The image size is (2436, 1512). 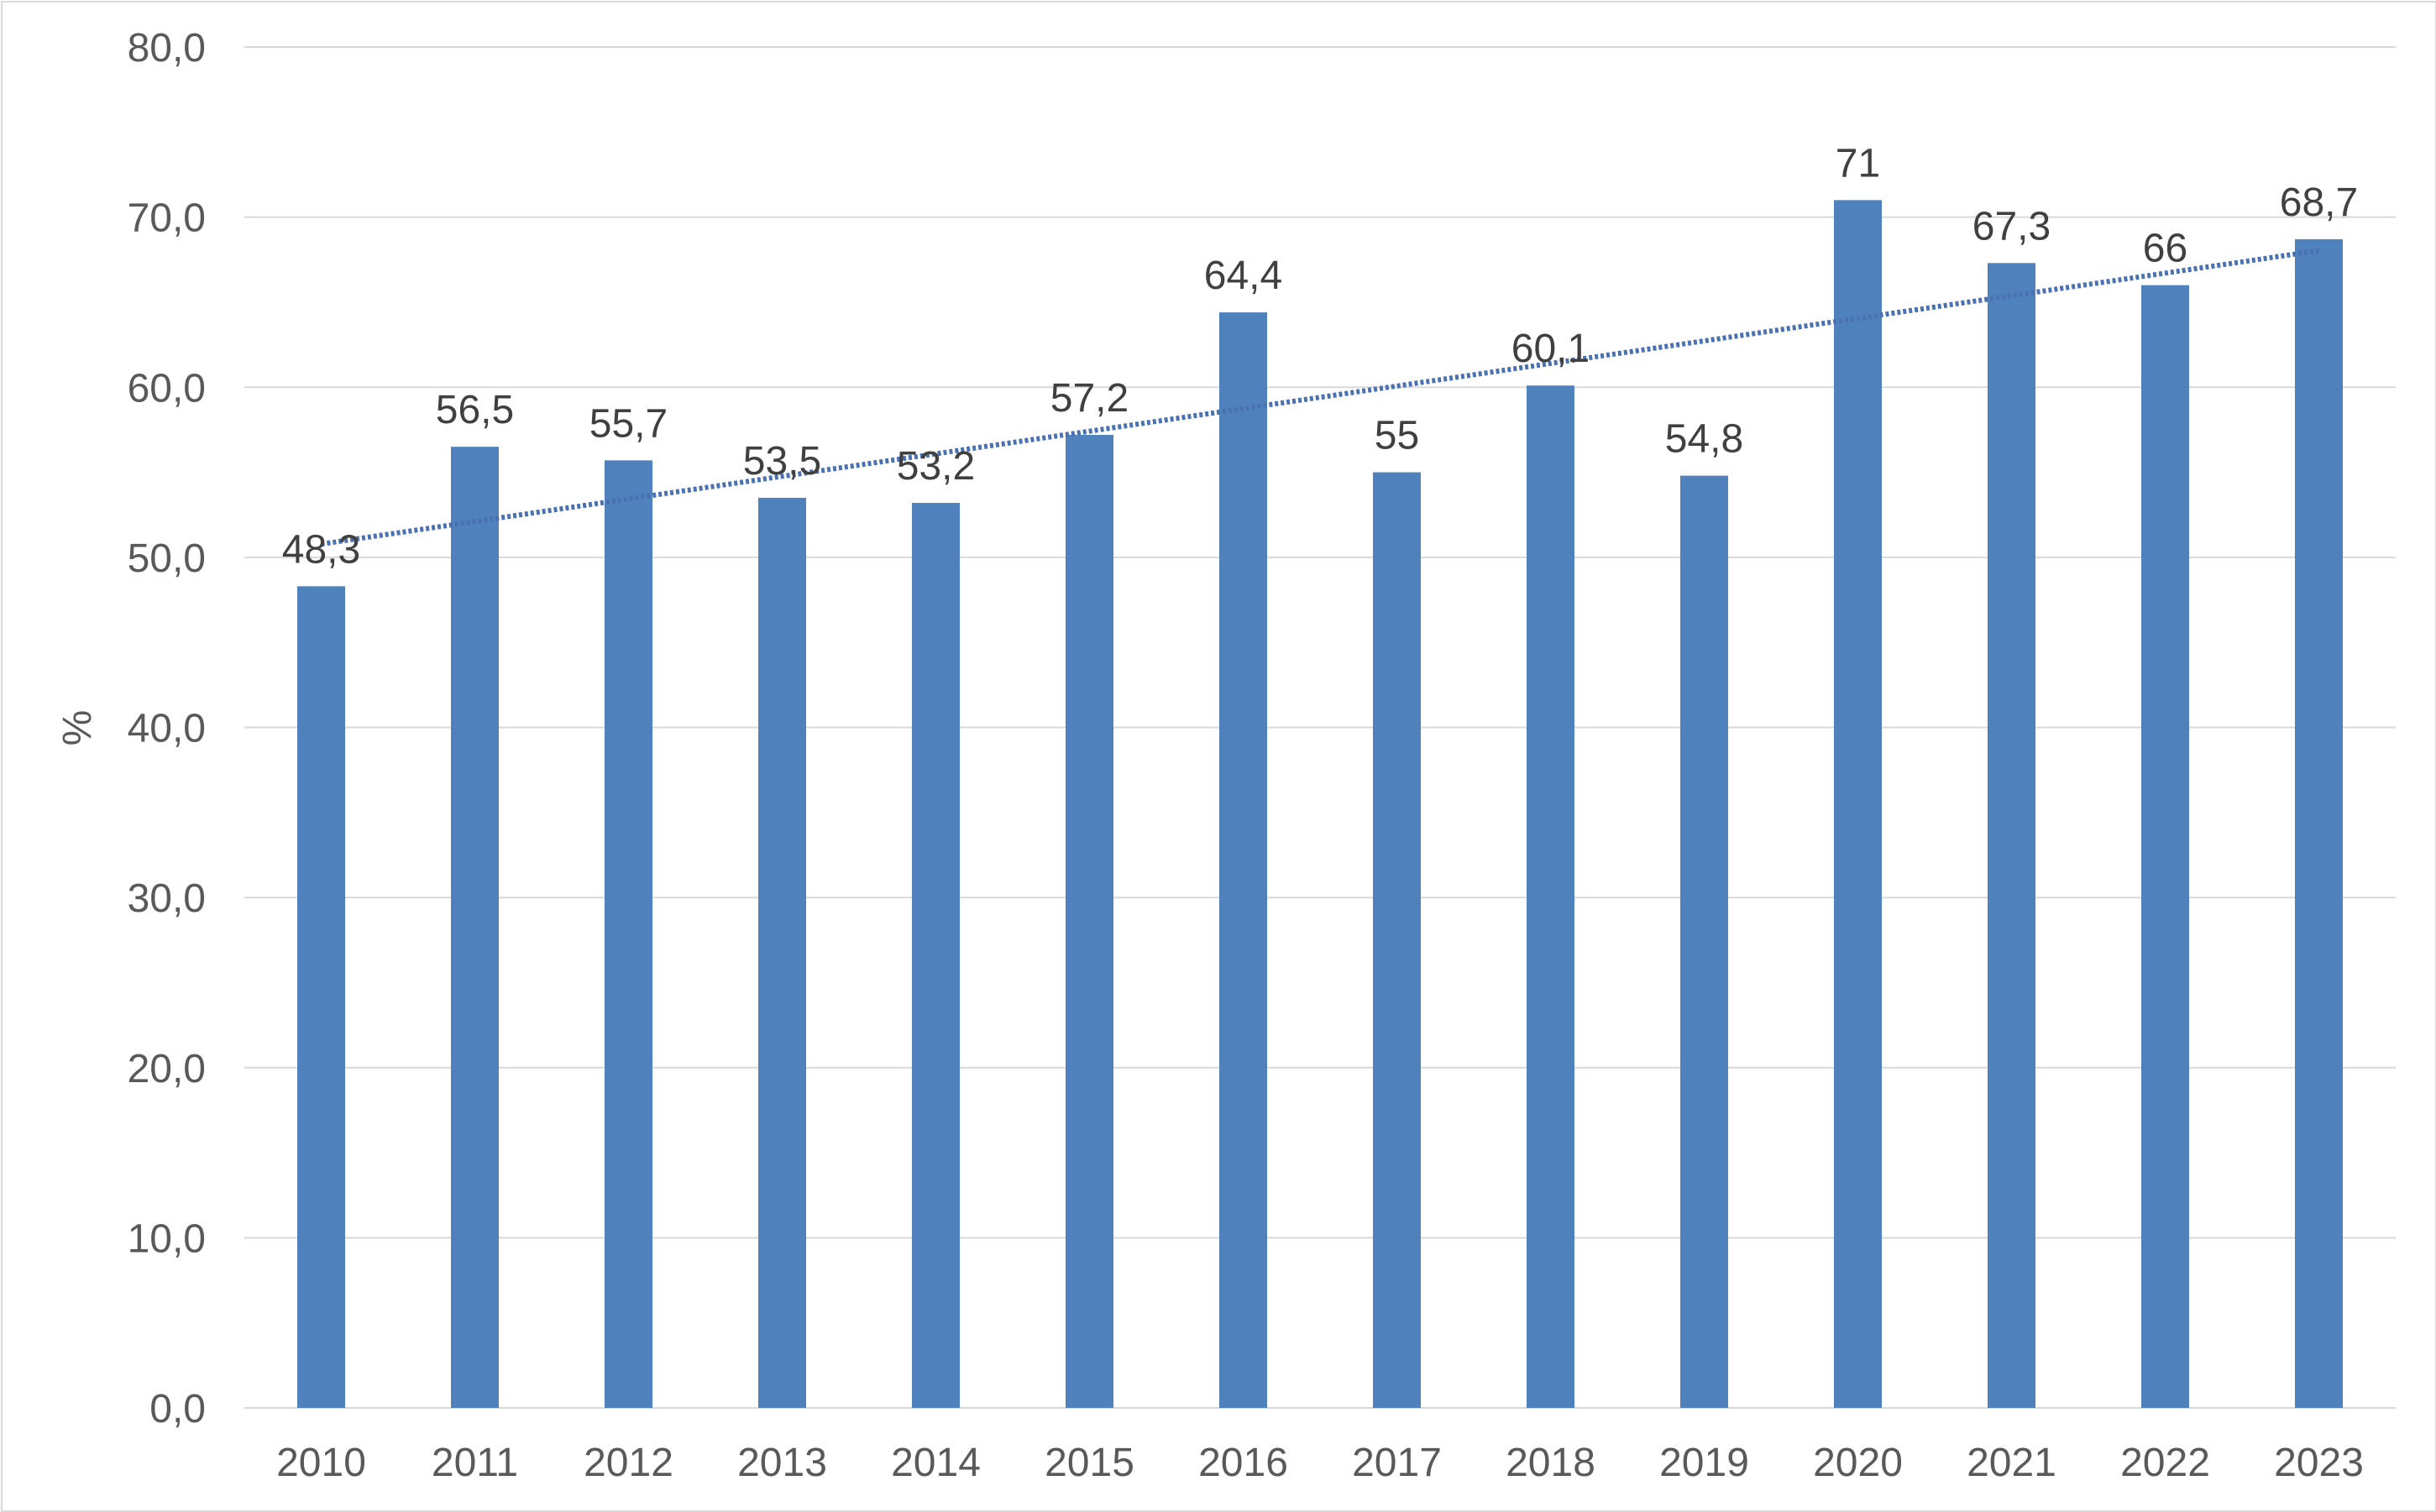 What do you see at coordinates (167, 388) in the screenshot?
I see `y-tick-label: 60,0` at bounding box center [167, 388].